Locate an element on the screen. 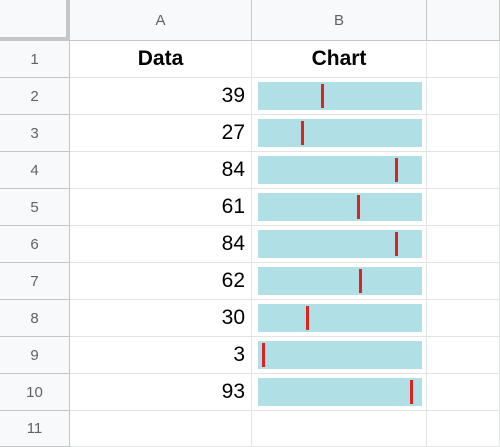 The image size is (500, 447). row-header-7: 7 is located at coordinates (35, 281).